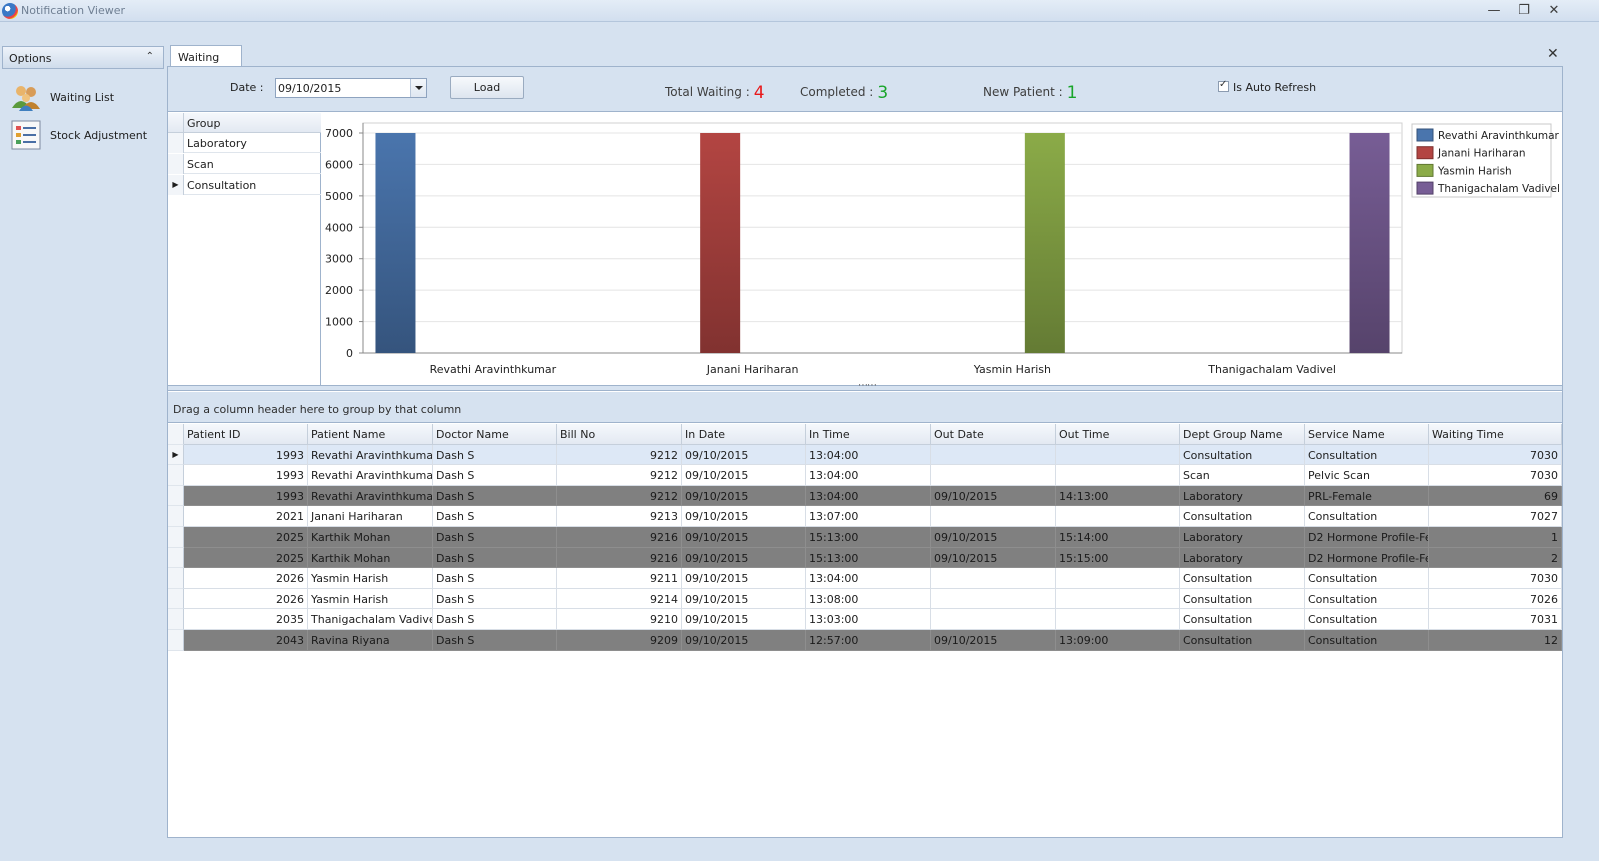 This screenshot has width=1599, height=861. What do you see at coordinates (370, 578) in the screenshot?
I see `cell-patient-name: Yasmin Harish` at bounding box center [370, 578].